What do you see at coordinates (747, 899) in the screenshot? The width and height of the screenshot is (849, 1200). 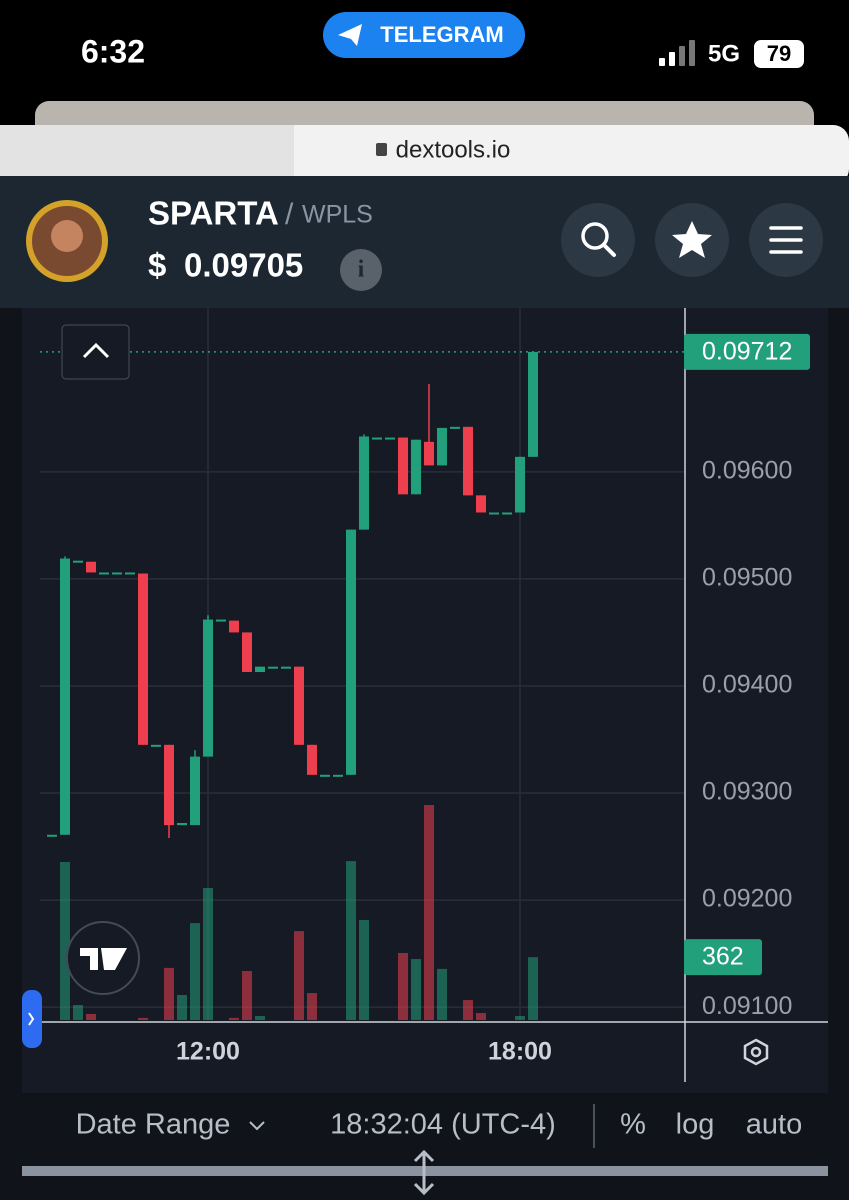 I see `y-tick-label: 0.09200` at bounding box center [747, 899].